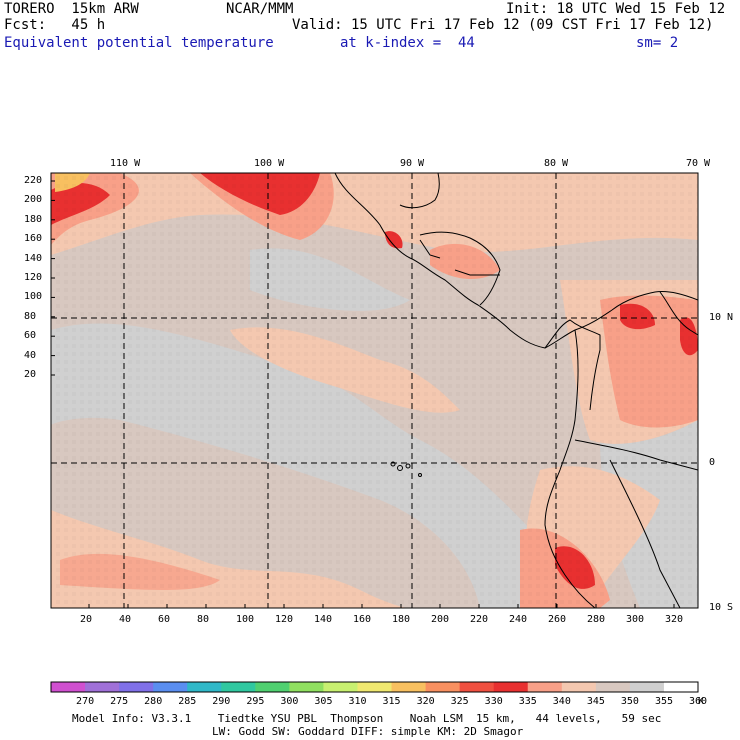 This screenshot has height=740, width=740. What do you see at coordinates (674, 619) in the screenshot?
I see `x-tick-label: 320` at bounding box center [674, 619].